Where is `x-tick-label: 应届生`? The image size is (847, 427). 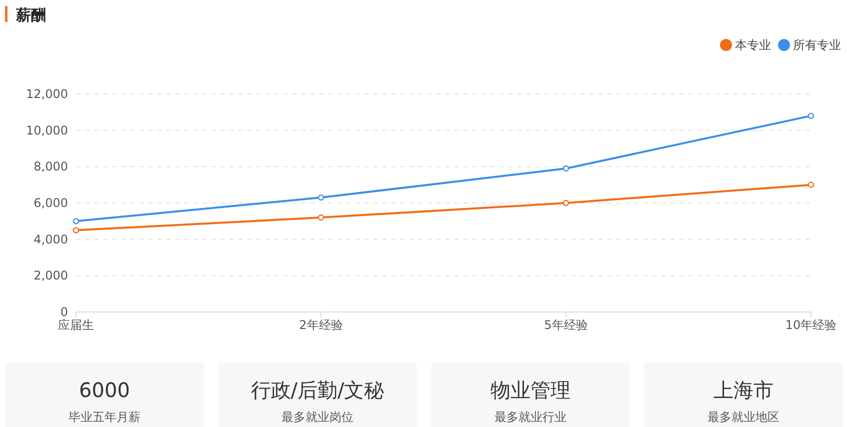
x-tick-label: 应届生 is located at coordinates (76, 325).